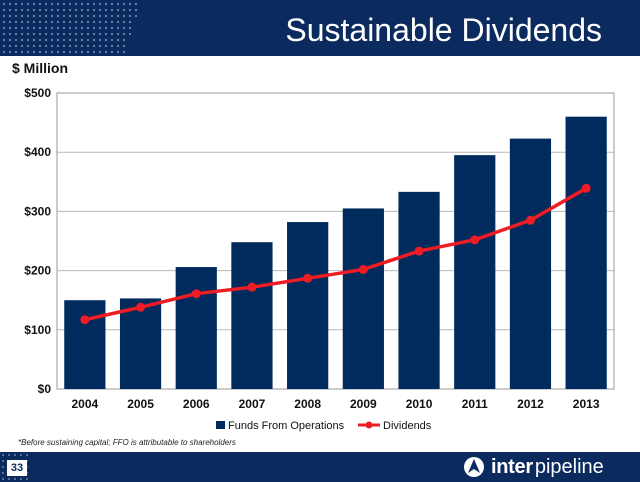 This screenshot has height=482, width=640. What do you see at coordinates (140, 404) in the screenshot?
I see `x-tick-label: 2005` at bounding box center [140, 404].